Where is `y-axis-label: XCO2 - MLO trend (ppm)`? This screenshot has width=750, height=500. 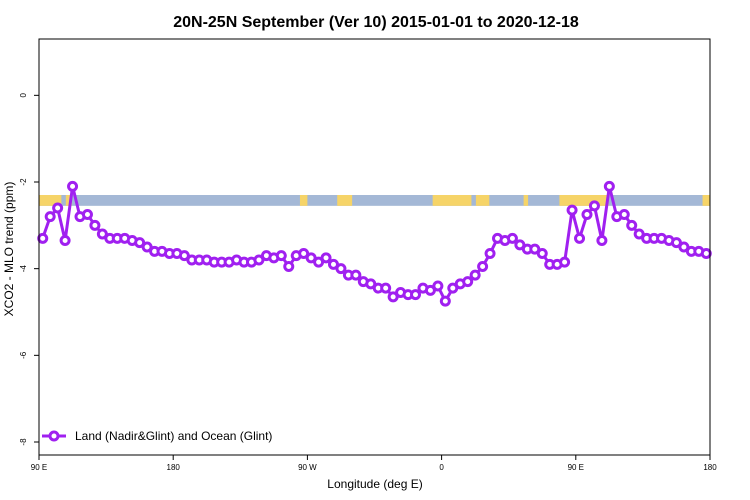 y-axis-label: XCO2 - MLO trend (ppm) is located at coordinates (9, 249).